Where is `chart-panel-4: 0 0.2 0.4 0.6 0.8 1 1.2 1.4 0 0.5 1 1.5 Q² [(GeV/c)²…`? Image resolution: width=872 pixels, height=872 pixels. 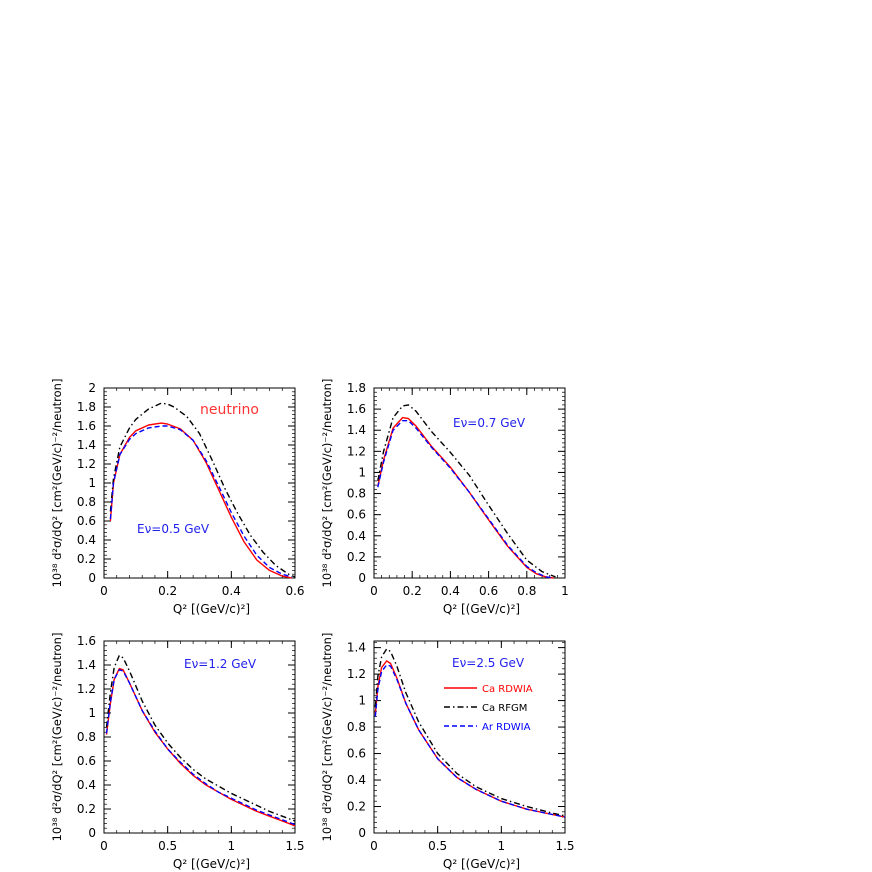
chart-panel-4: 0 0.2 0.4 0.6 0.8 1 1.2 1.4 0 0.5 1 1.5 Q² [(GeV/c)²… is located at coordinates (447, 752).